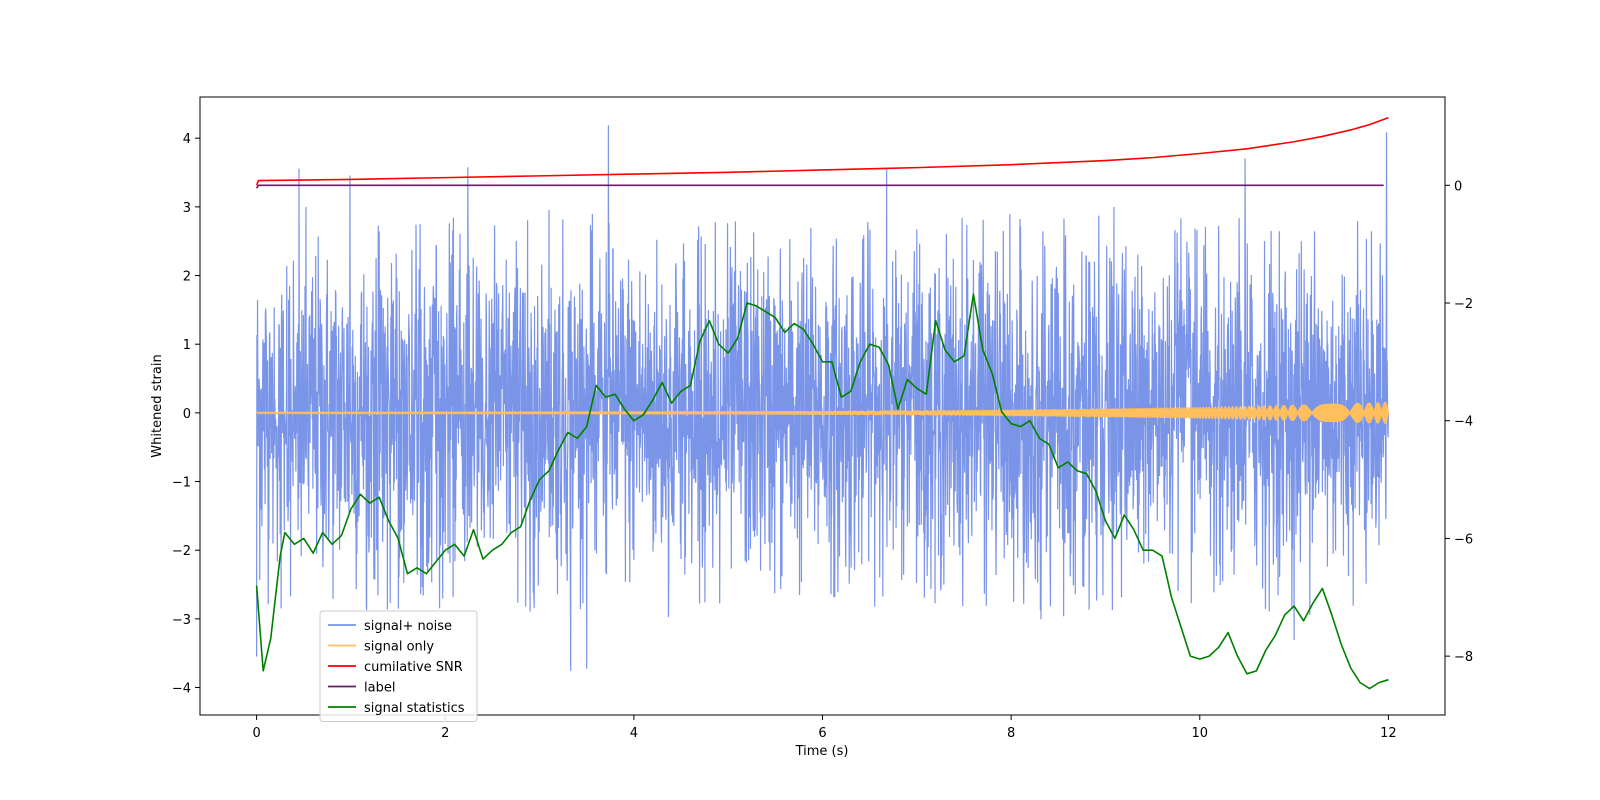 The width and height of the screenshot is (1600, 800). Describe the element at coordinates (634, 733) in the screenshot. I see `x-tick-label: 4` at that location.